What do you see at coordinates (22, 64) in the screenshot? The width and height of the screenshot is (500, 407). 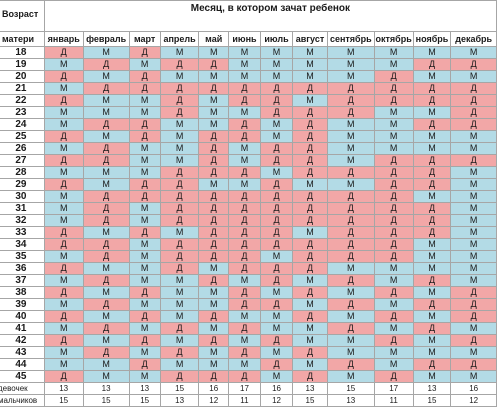 I see `age-cell: 19` at bounding box center [22, 64].